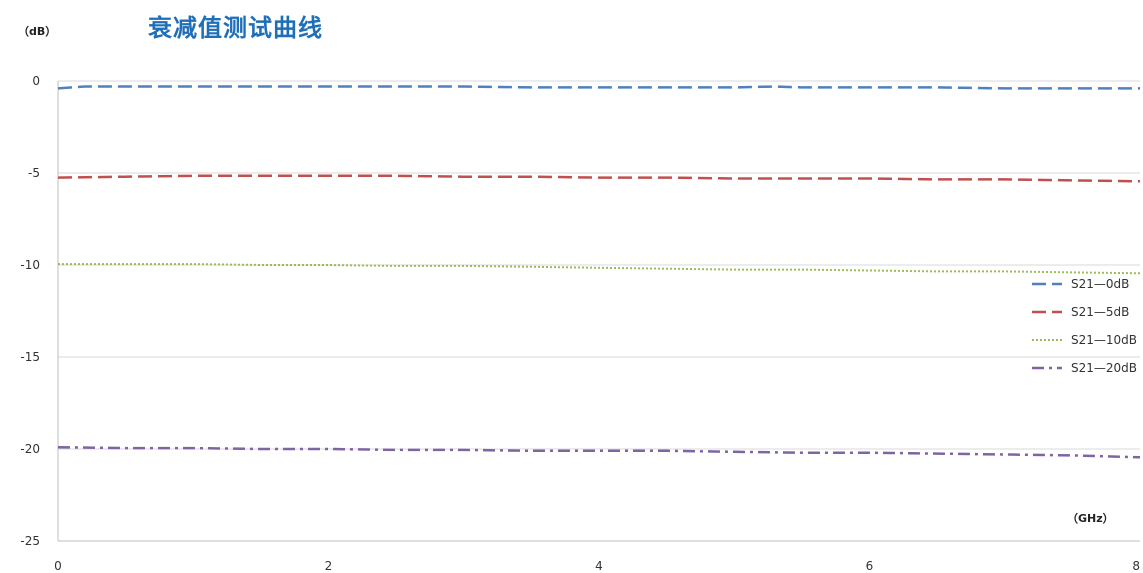  Describe the element at coordinates (599, 566) in the screenshot. I see `x-tick-label: 4` at that location.